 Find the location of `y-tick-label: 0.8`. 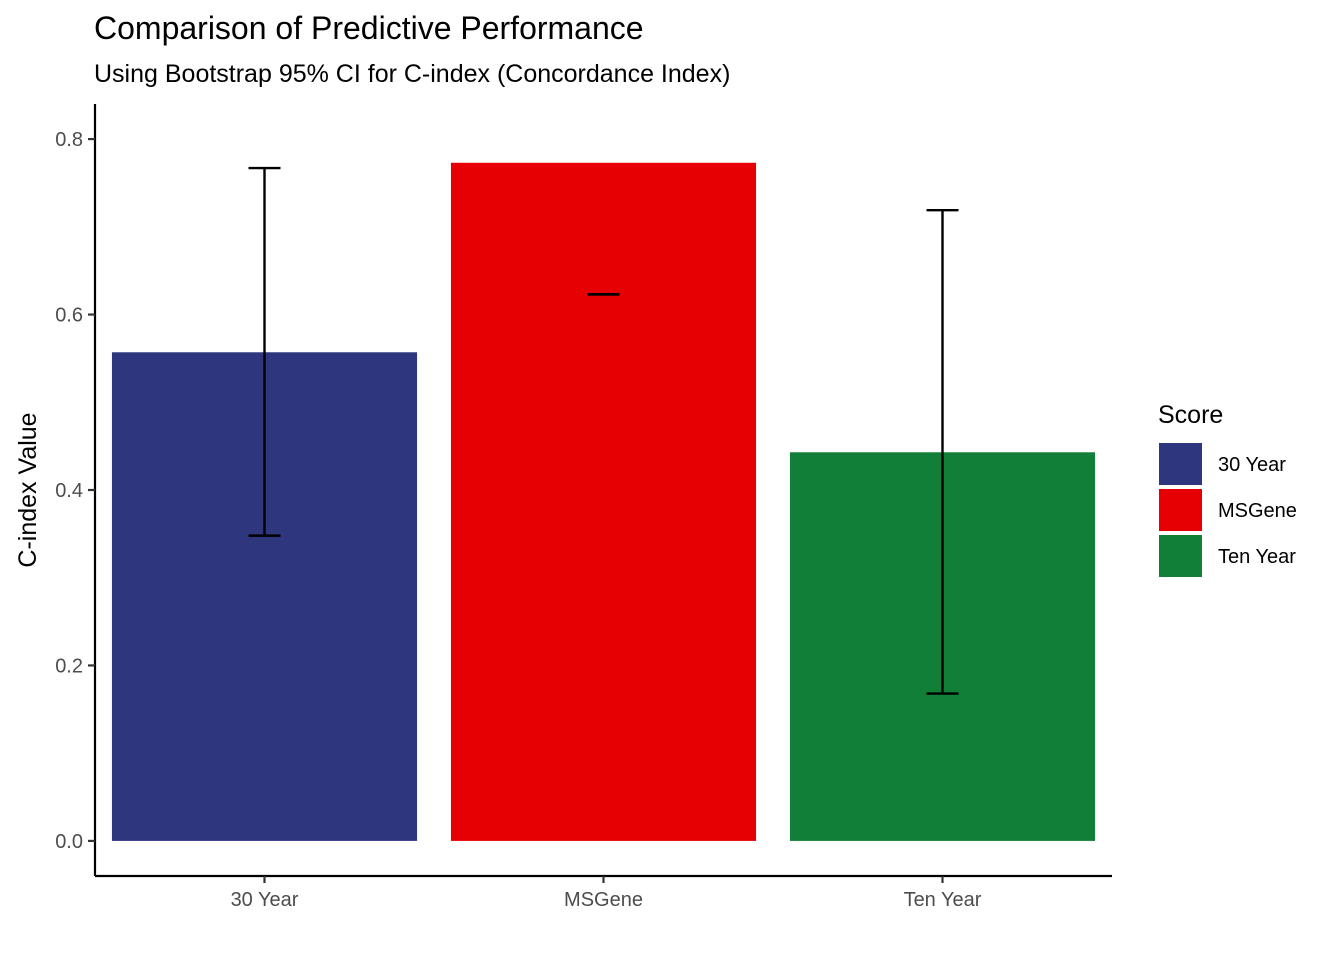

y-tick-label: 0.8 is located at coordinates (69, 140).